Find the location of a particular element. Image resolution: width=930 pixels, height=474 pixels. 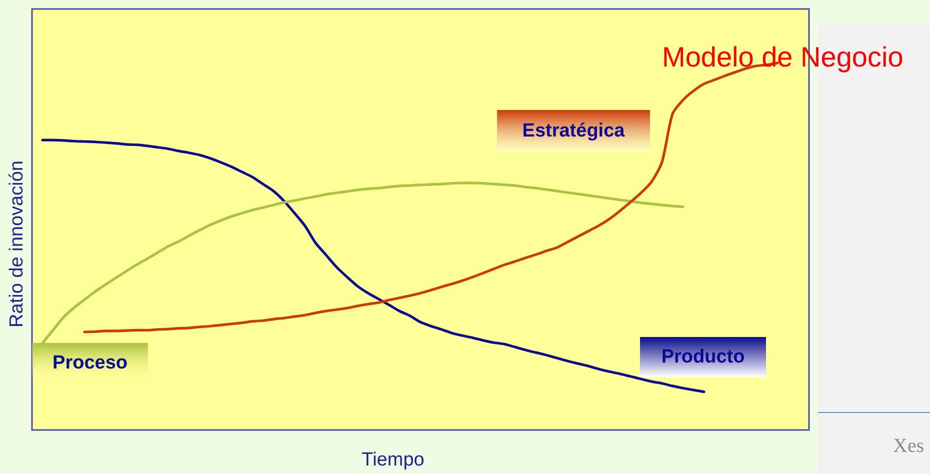

y-axis-title: Ratio de innovación is located at coordinates (17, 244).